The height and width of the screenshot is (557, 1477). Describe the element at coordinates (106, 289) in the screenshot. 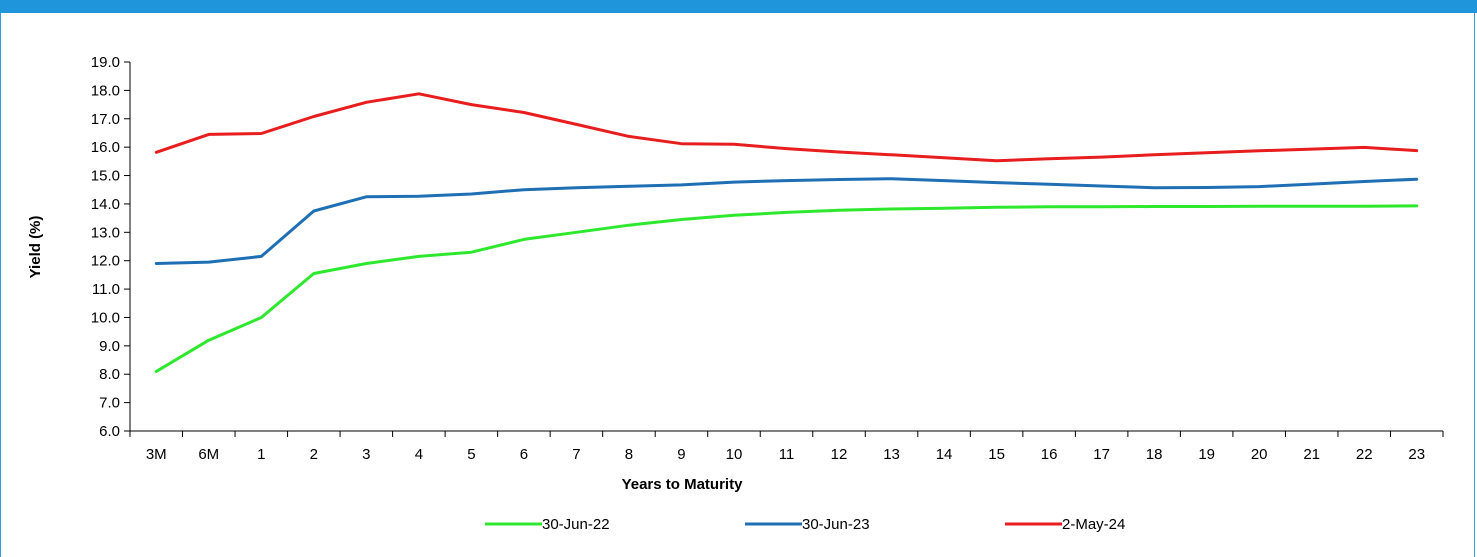

I see `y-tick-label: 11.0` at that location.